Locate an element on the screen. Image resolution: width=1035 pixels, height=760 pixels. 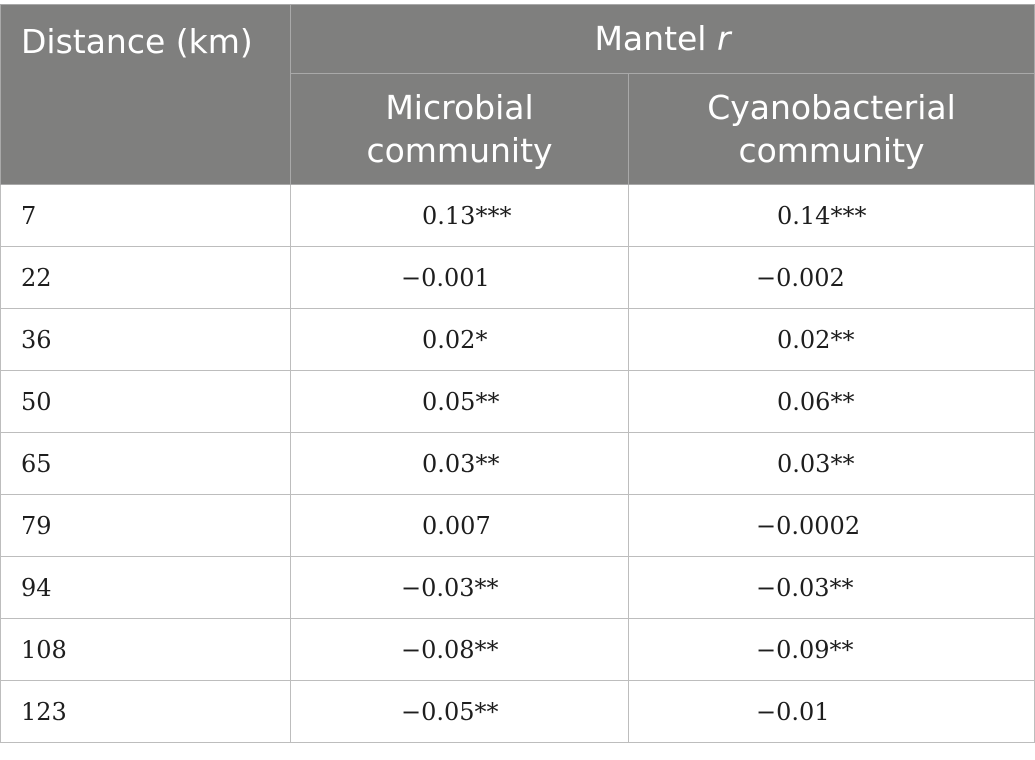
mantel-r-header: Mantel r is located at coordinates (662, 39).